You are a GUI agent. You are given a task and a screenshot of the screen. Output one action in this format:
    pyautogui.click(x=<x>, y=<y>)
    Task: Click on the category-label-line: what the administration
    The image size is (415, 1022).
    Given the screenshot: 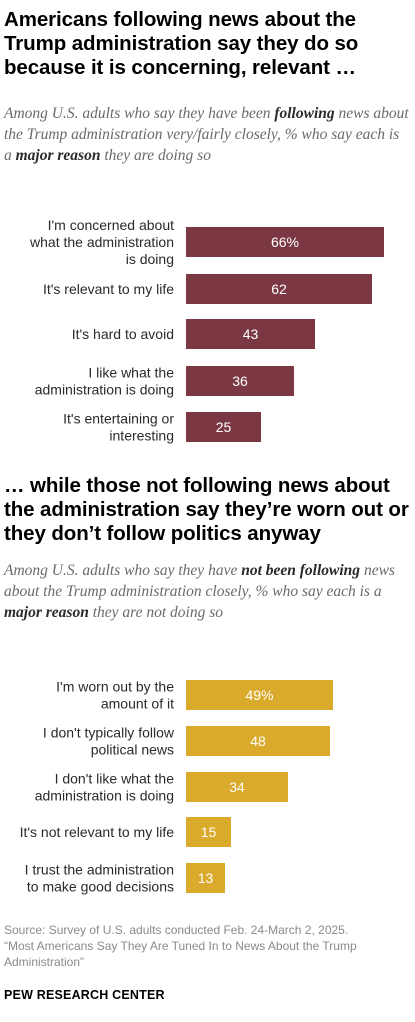 What is the action you would take?
    pyautogui.click(x=101, y=242)
    